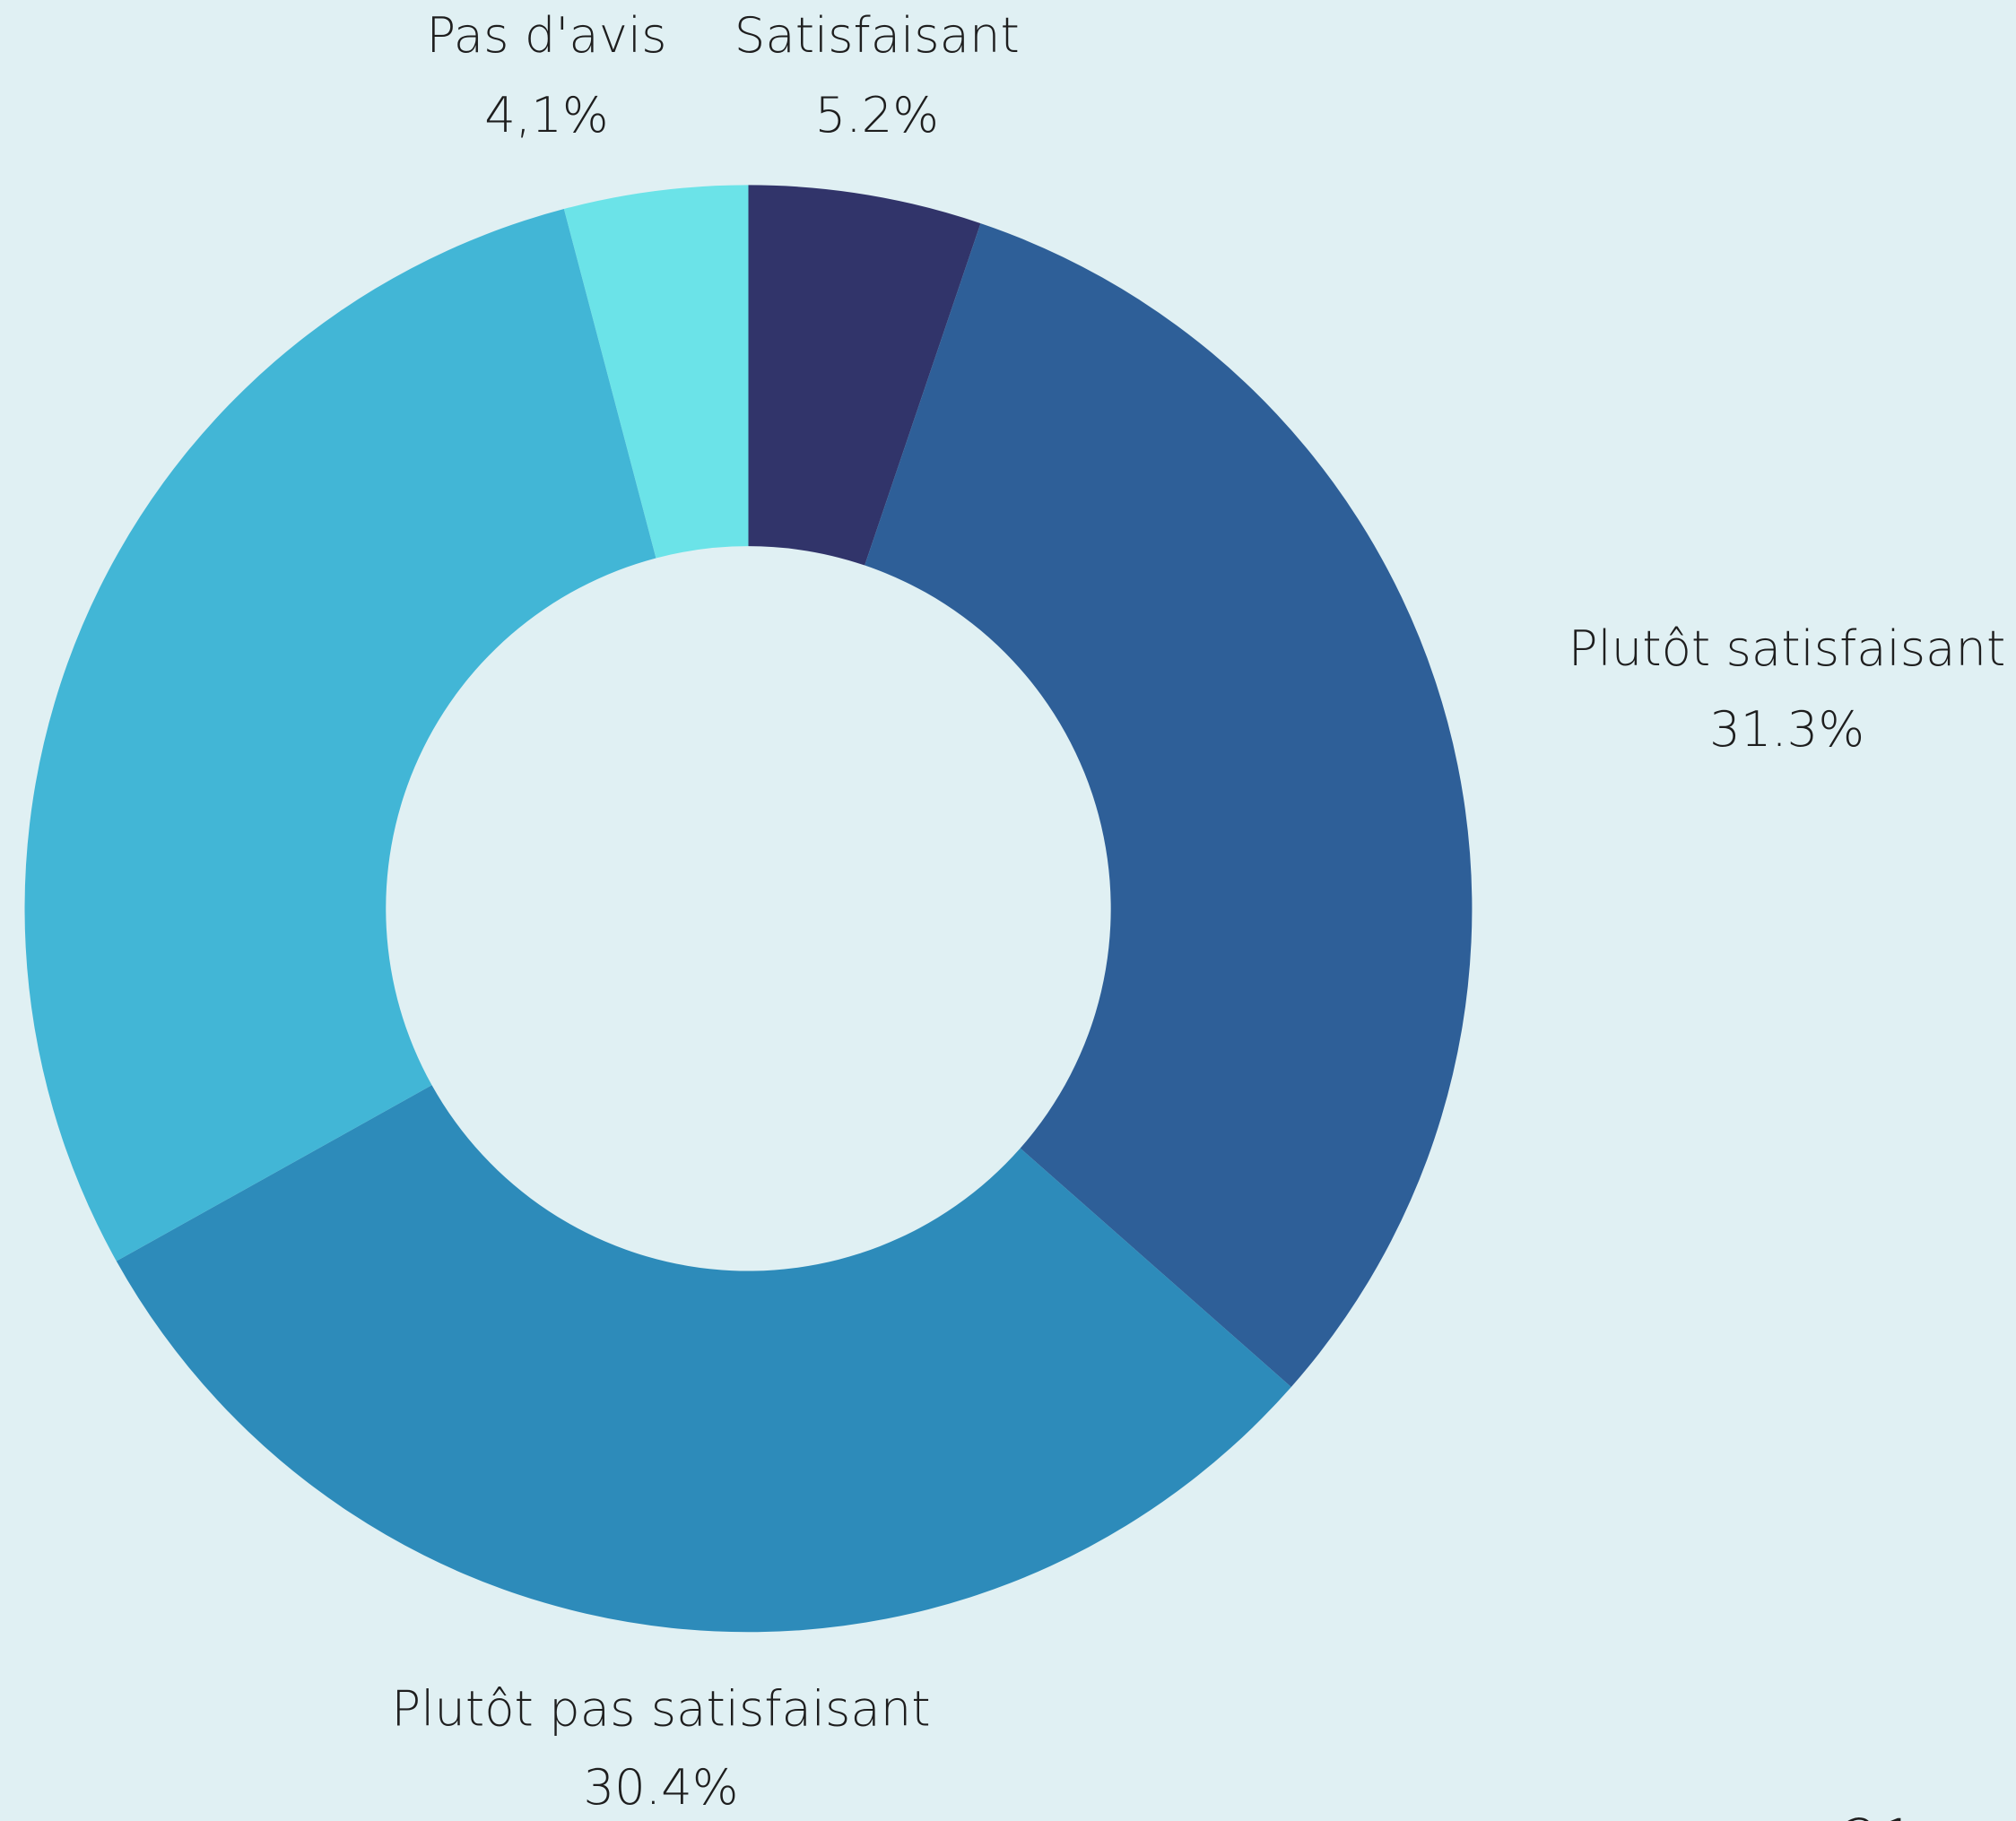  Describe the element at coordinates (546, 35) in the screenshot. I see `slice-label: Pas d'avis` at that location.